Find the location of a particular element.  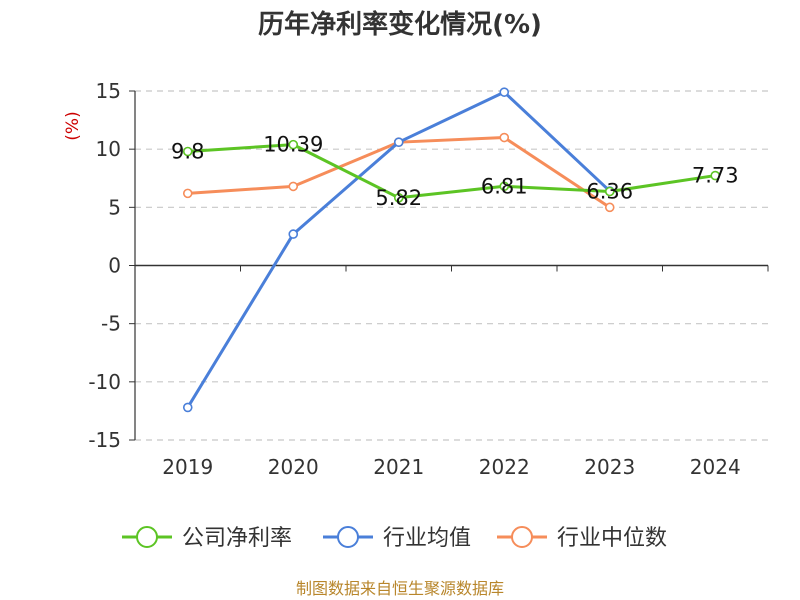

data-label: 6.36 is located at coordinates (609, 192).